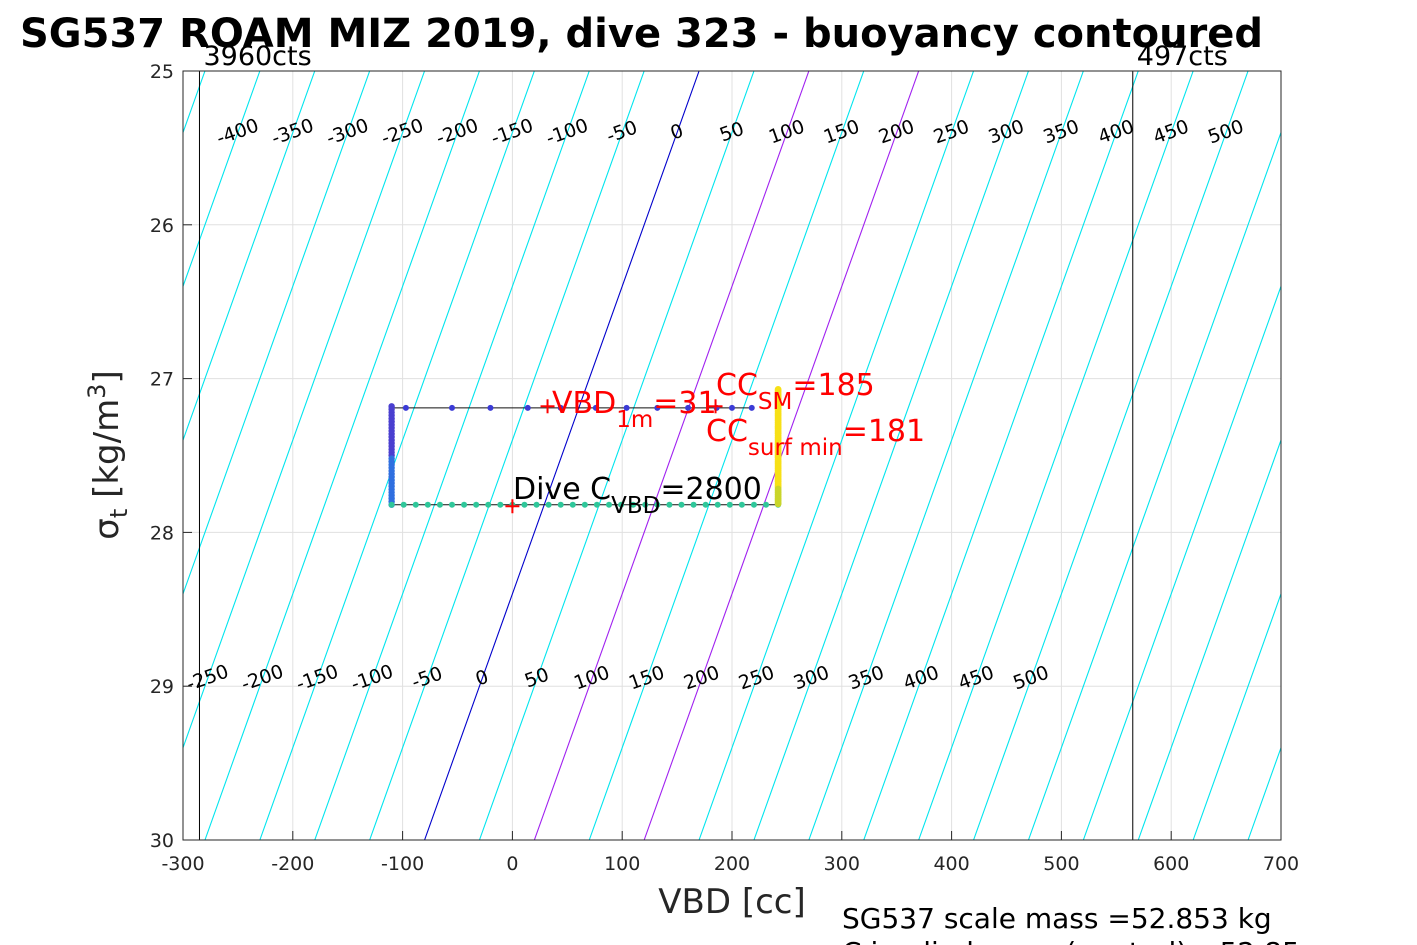  I want to click on x-tick-label: -300, so click(182, 864).